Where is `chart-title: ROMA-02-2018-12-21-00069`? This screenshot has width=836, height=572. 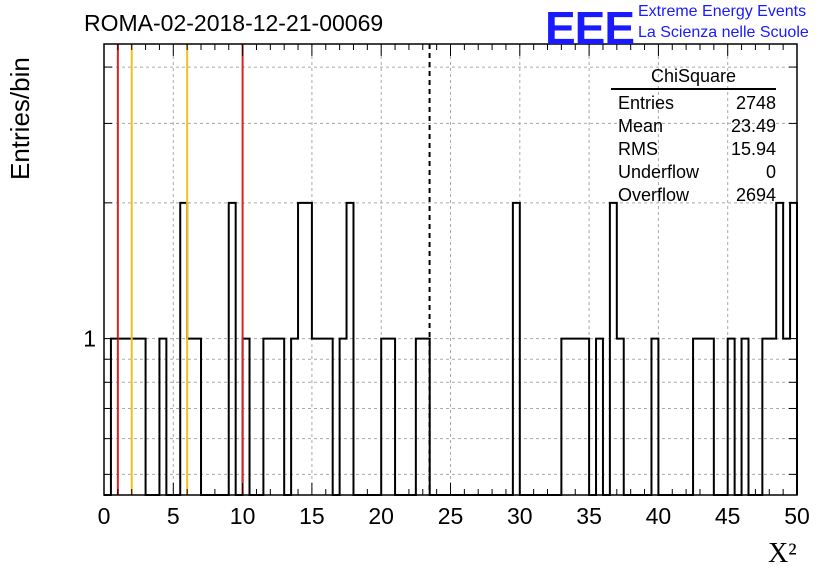 chart-title: ROMA-02-2018-12-21-00069 is located at coordinates (234, 23).